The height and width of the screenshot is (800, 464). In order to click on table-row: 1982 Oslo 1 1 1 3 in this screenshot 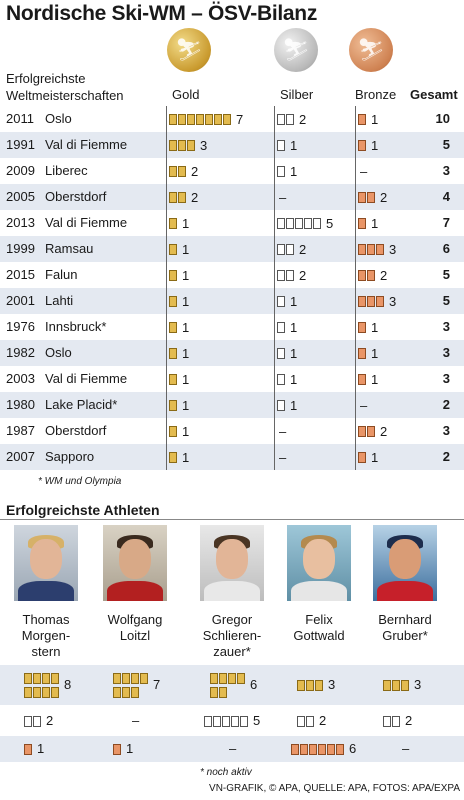, I will do `click(232, 353)`.